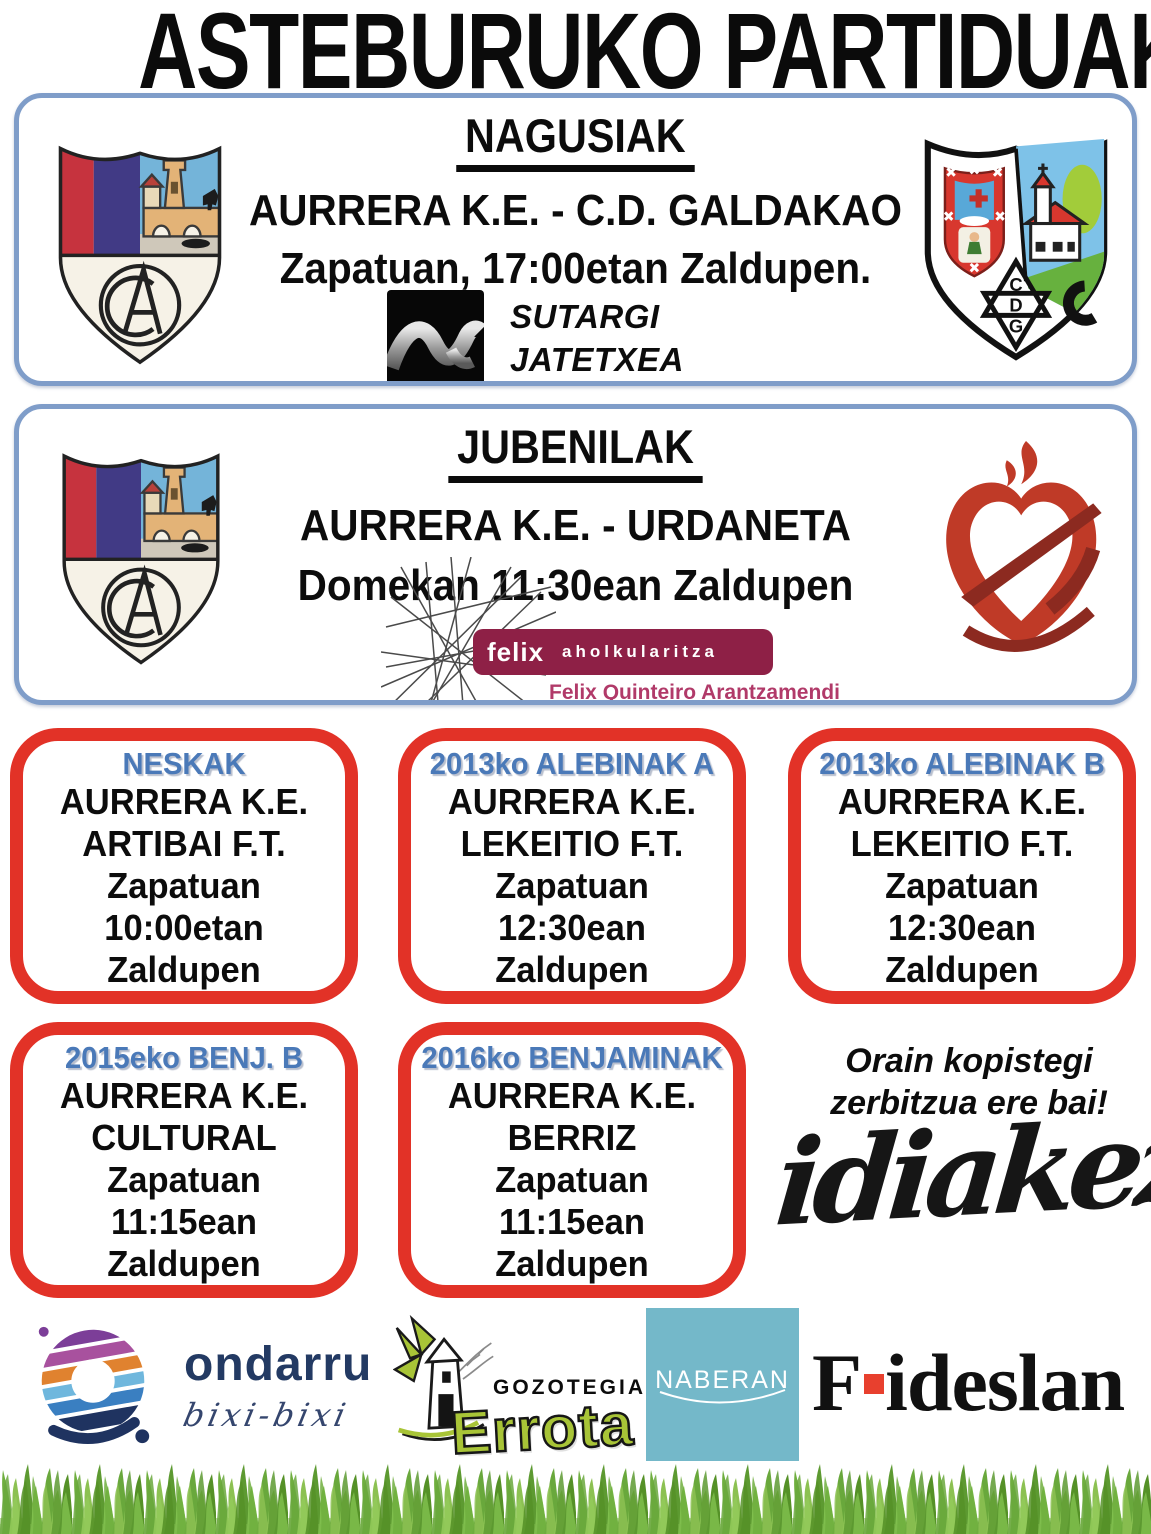  I want to click on ondarru-text: ondarru bixi-bixi, so click(276, 1385).